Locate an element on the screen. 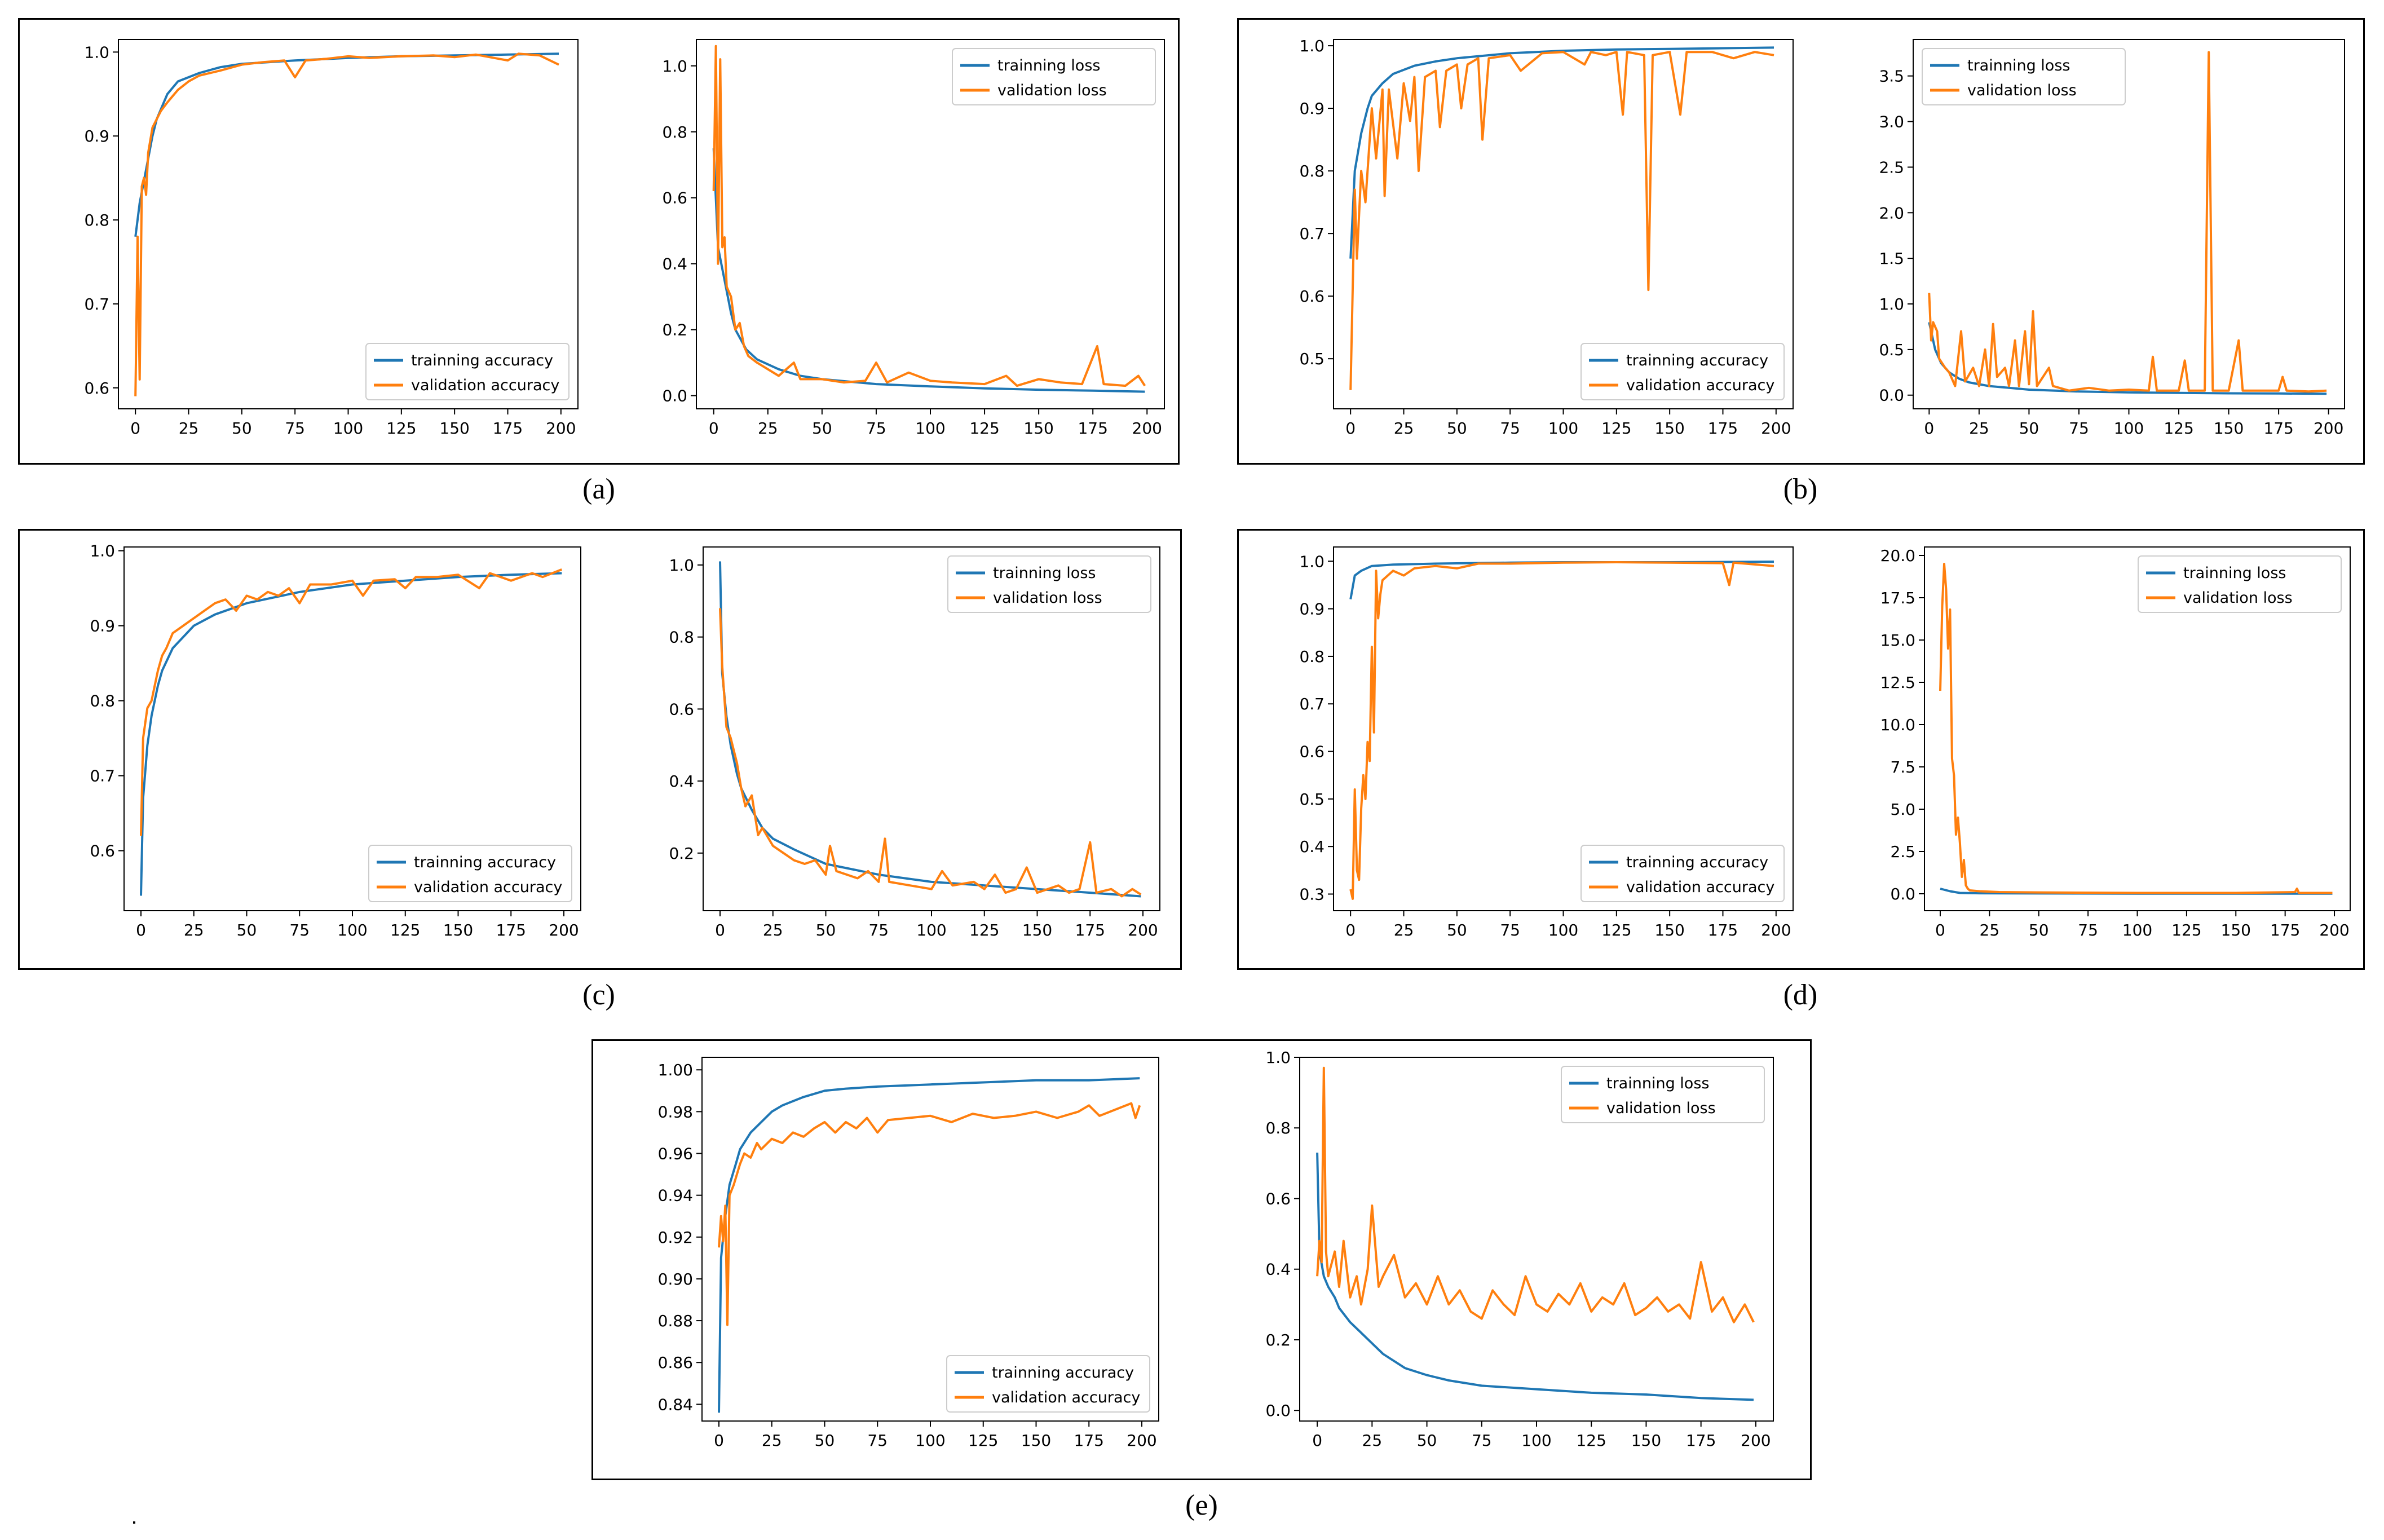  chart-d-loss-xtick-label: 125 is located at coordinates (2186, 930).